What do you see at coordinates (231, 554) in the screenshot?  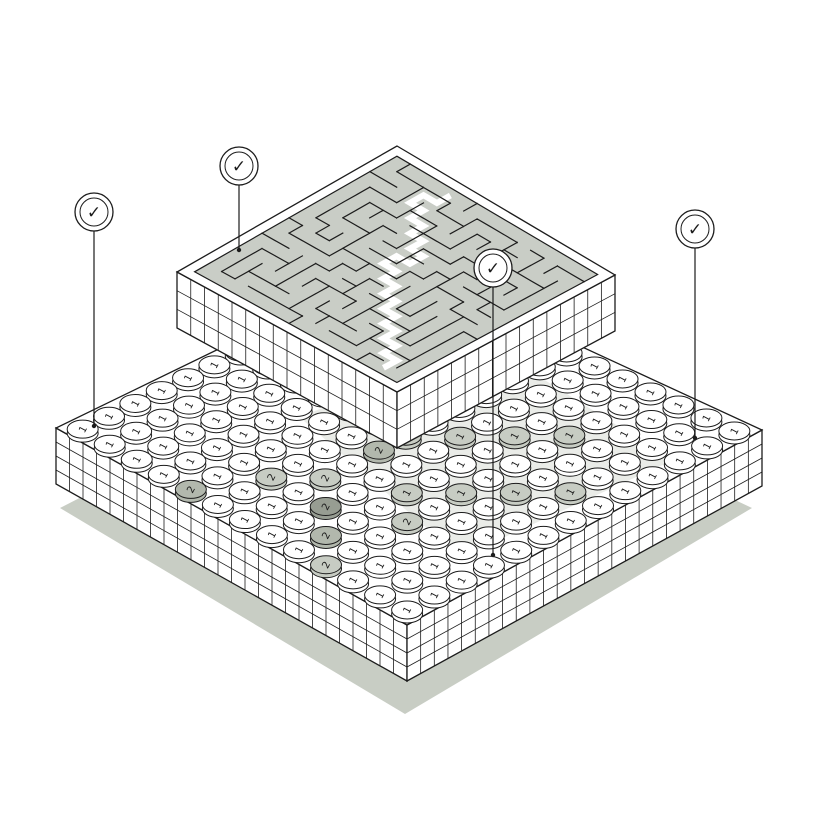 I see `bottom-left-grid-hline` at bounding box center [231, 554].